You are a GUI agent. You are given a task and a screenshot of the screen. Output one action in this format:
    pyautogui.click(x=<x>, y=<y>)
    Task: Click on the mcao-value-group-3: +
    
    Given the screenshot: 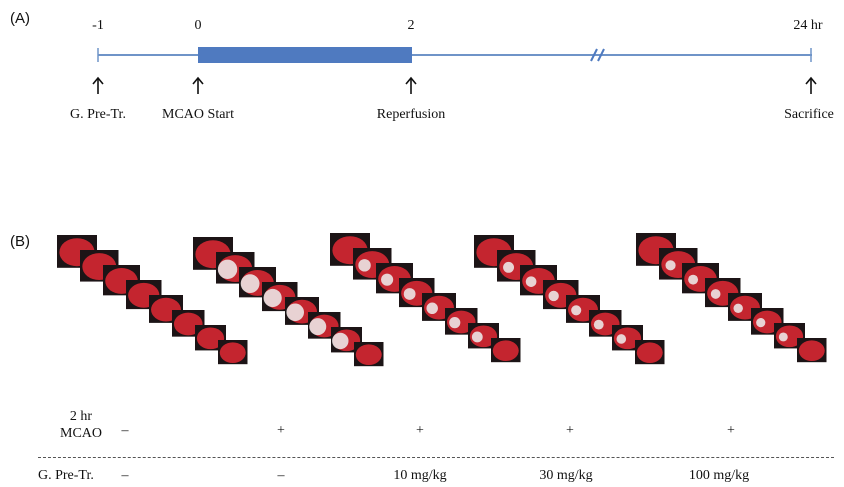 What is the action you would take?
    pyautogui.click(x=420, y=430)
    